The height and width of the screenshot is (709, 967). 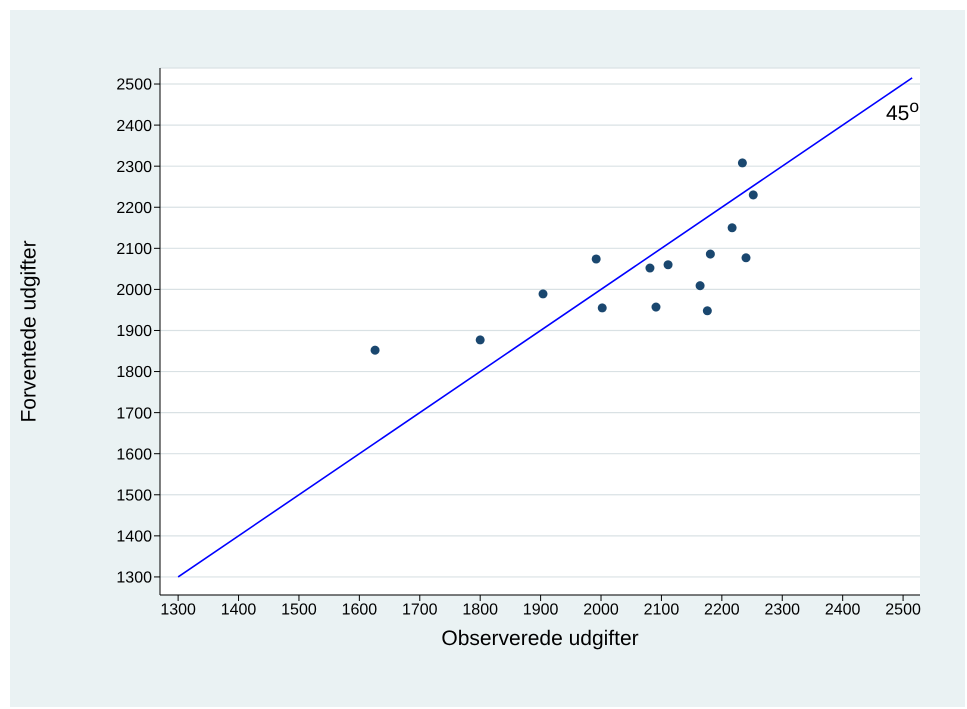 I want to click on x-tick-label: 2300, so click(x=782, y=609).